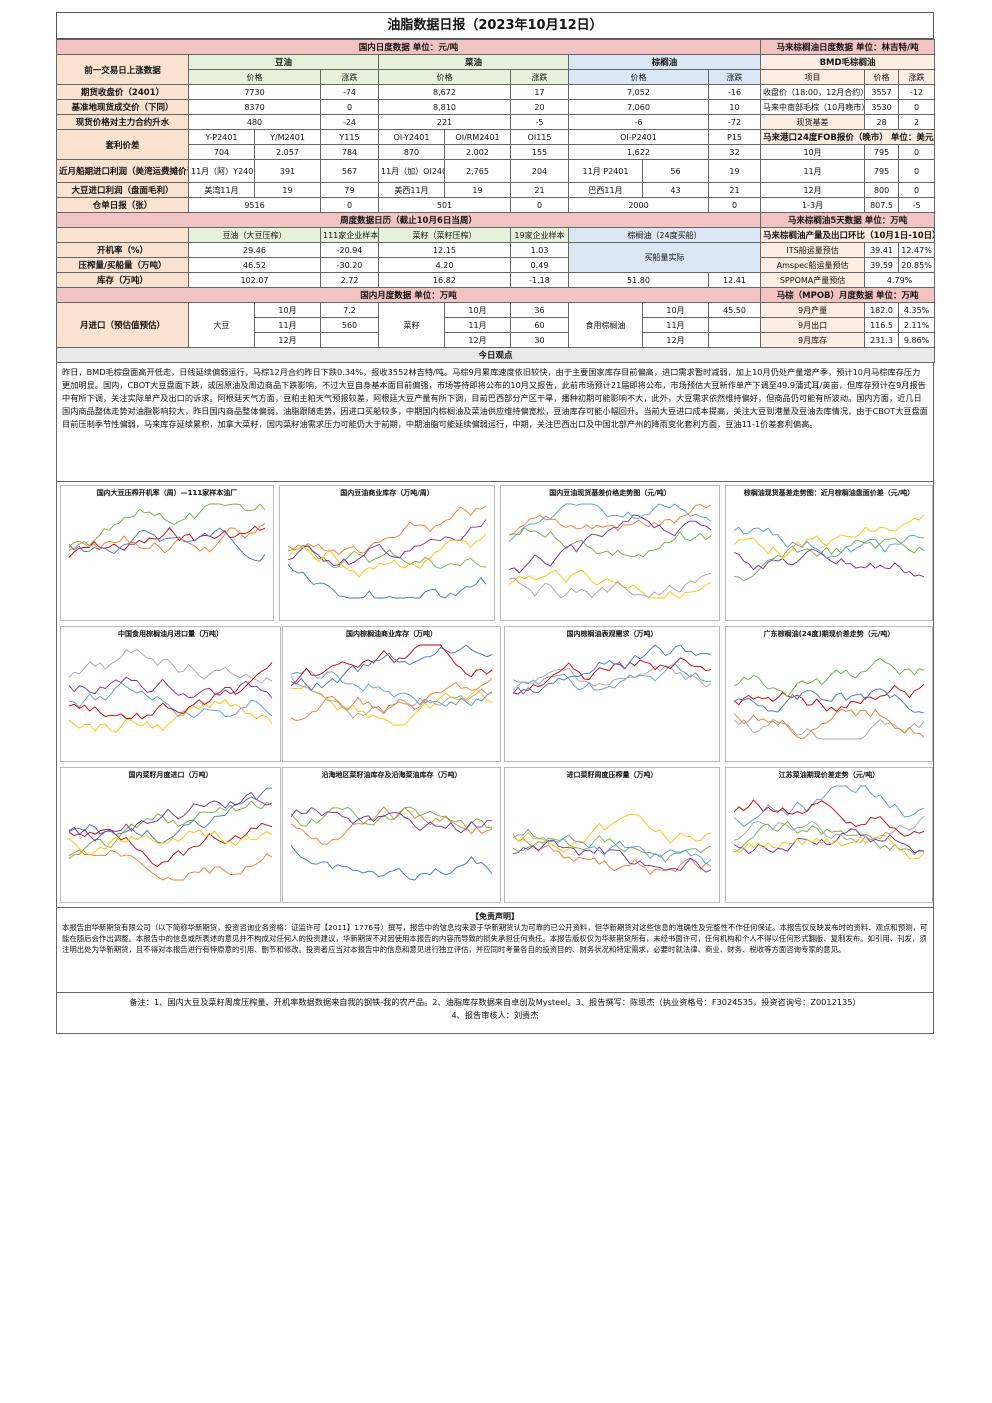  Describe the element at coordinates (444, 107) in the screenshot. I see `cell: 8,810` at that location.